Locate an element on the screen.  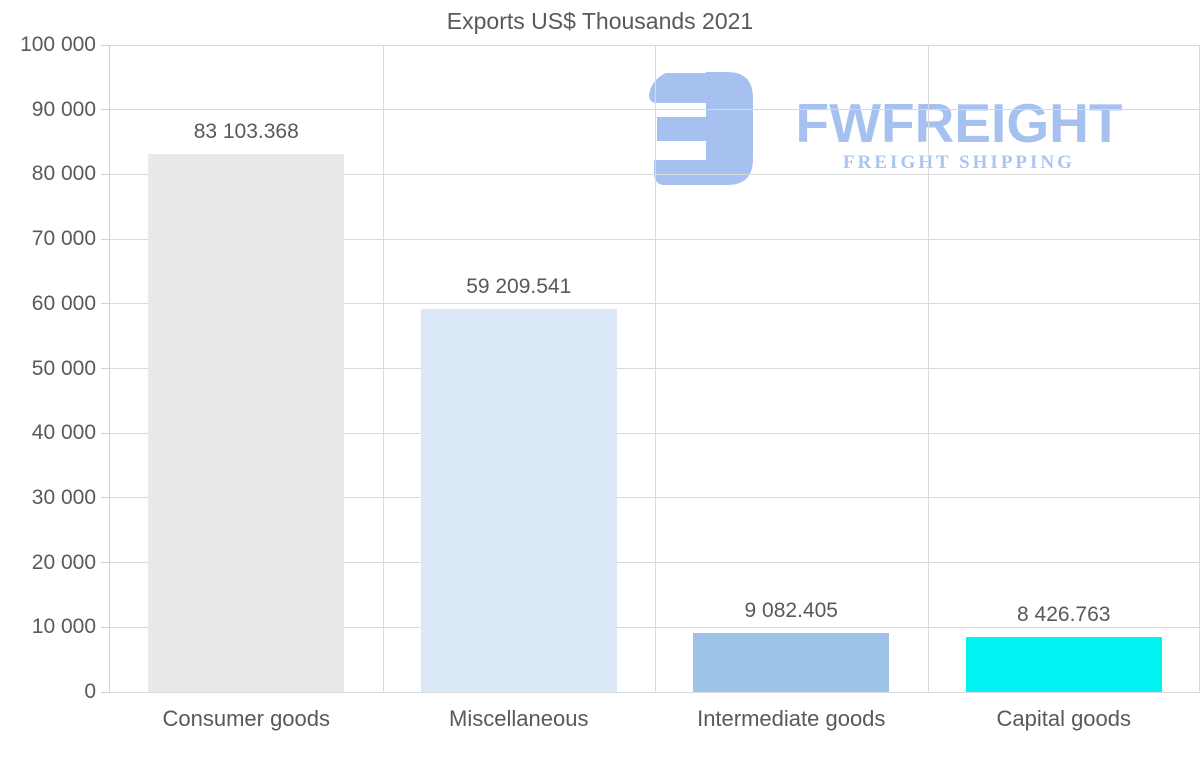
bar-consumer-goods is located at coordinates (246, 423).